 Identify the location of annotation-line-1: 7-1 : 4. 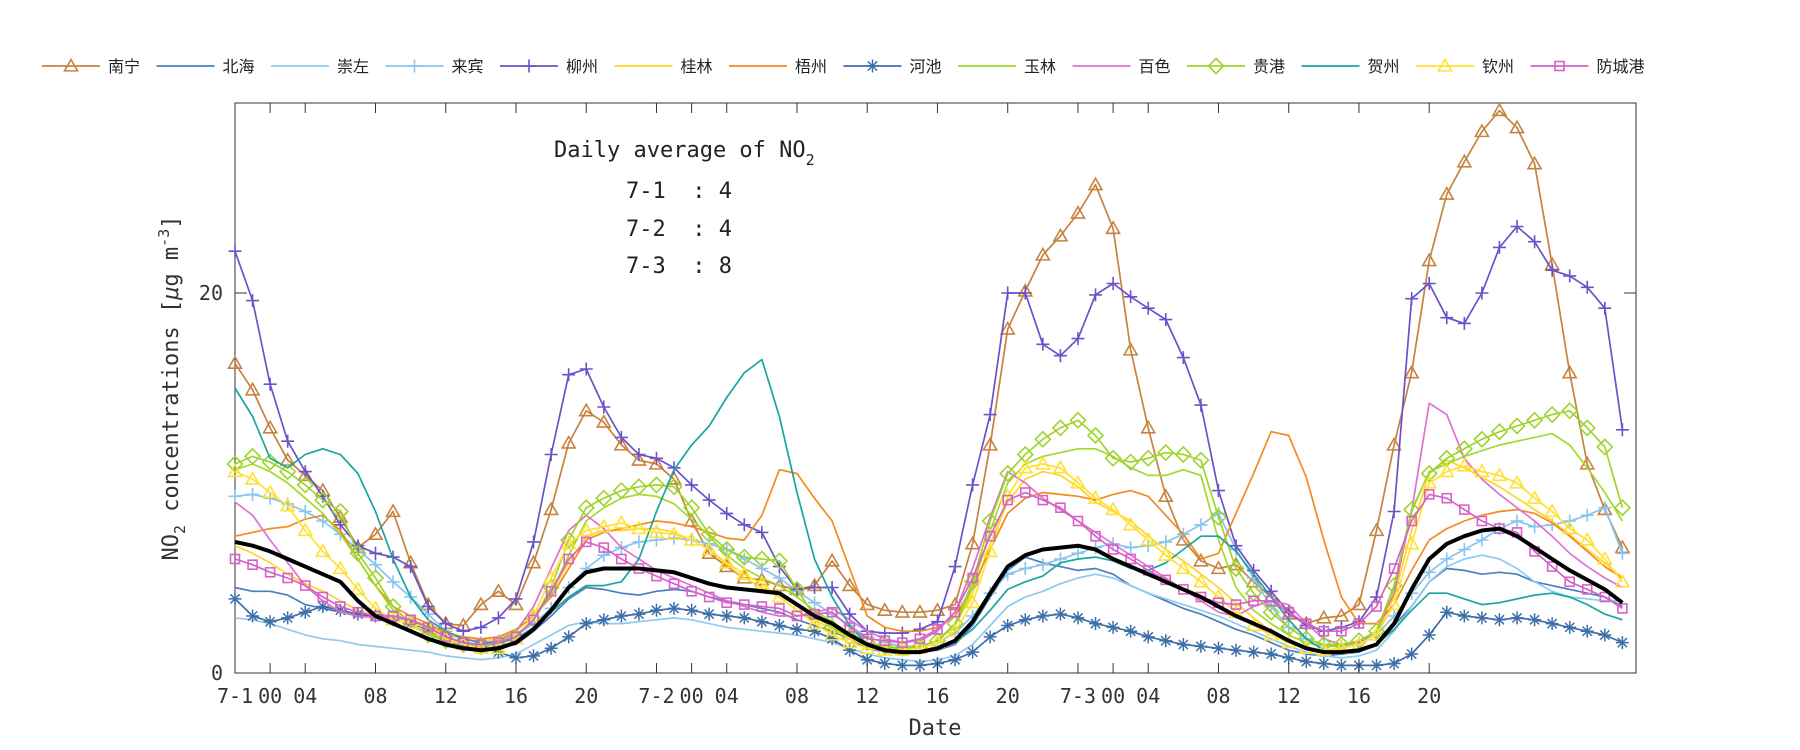
(679, 191).